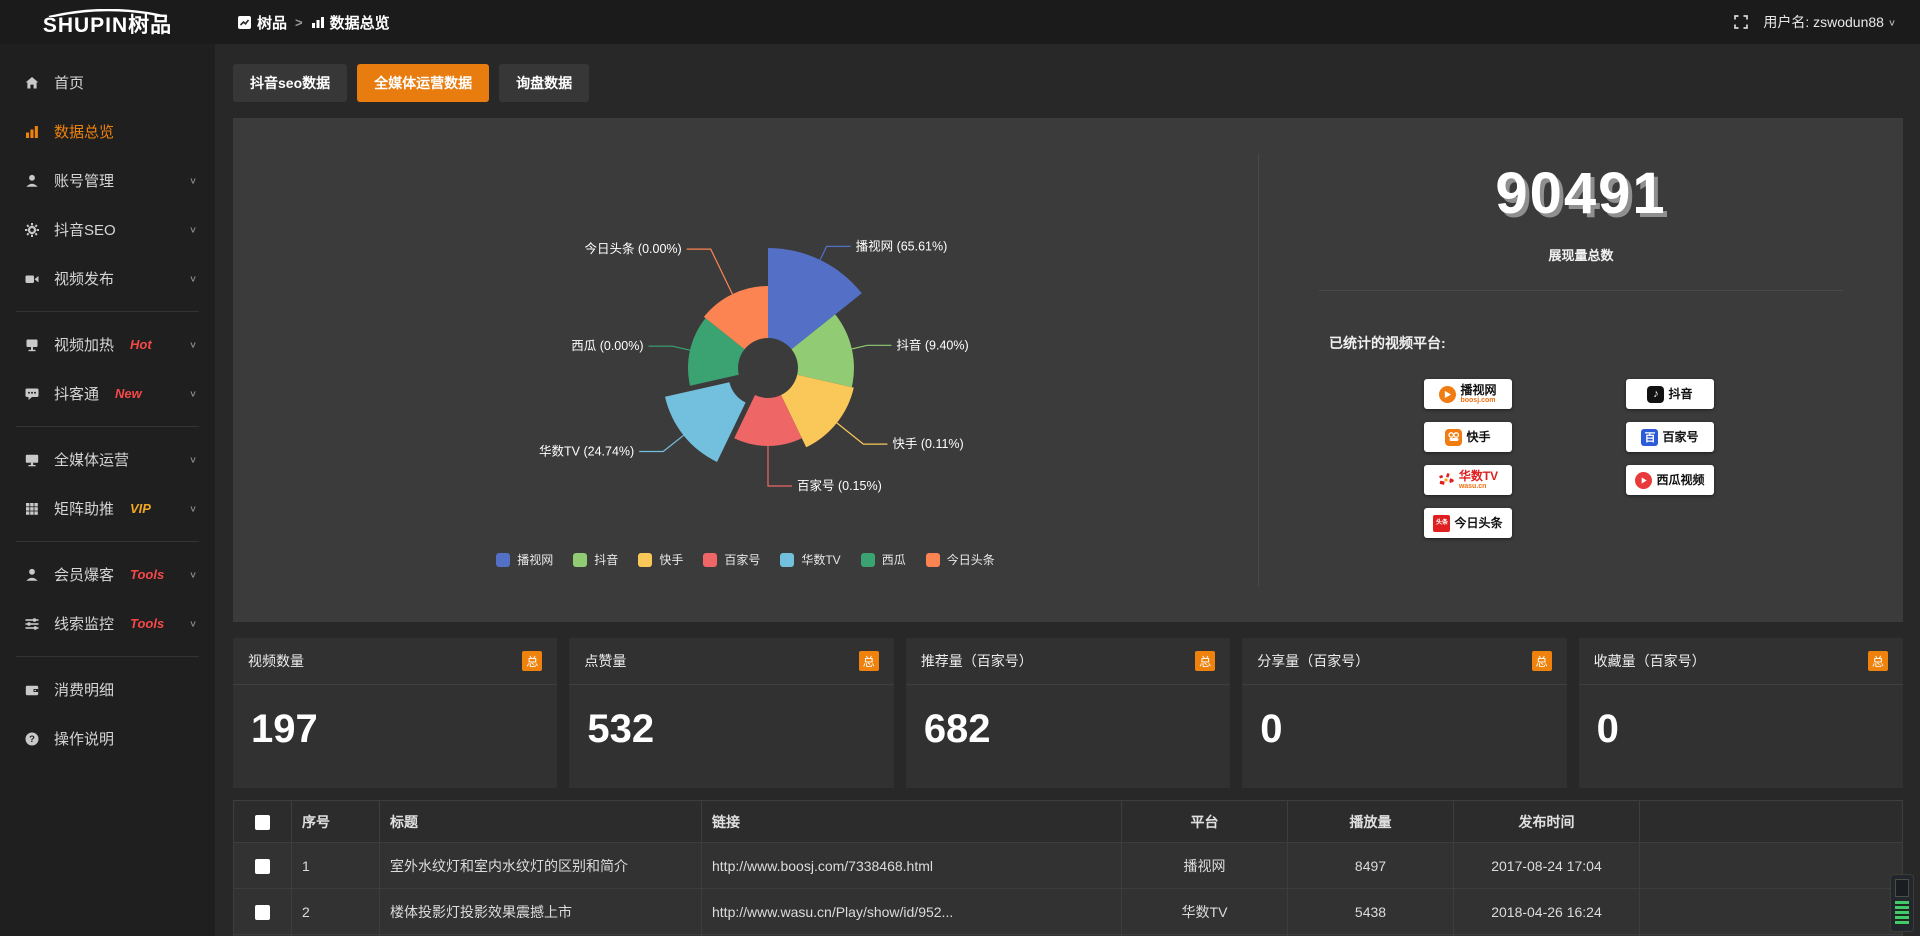  What do you see at coordinates (276, 661) in the screenshot?
I see `stat-card-title: 视频数量` at bounding box center [276, 661].